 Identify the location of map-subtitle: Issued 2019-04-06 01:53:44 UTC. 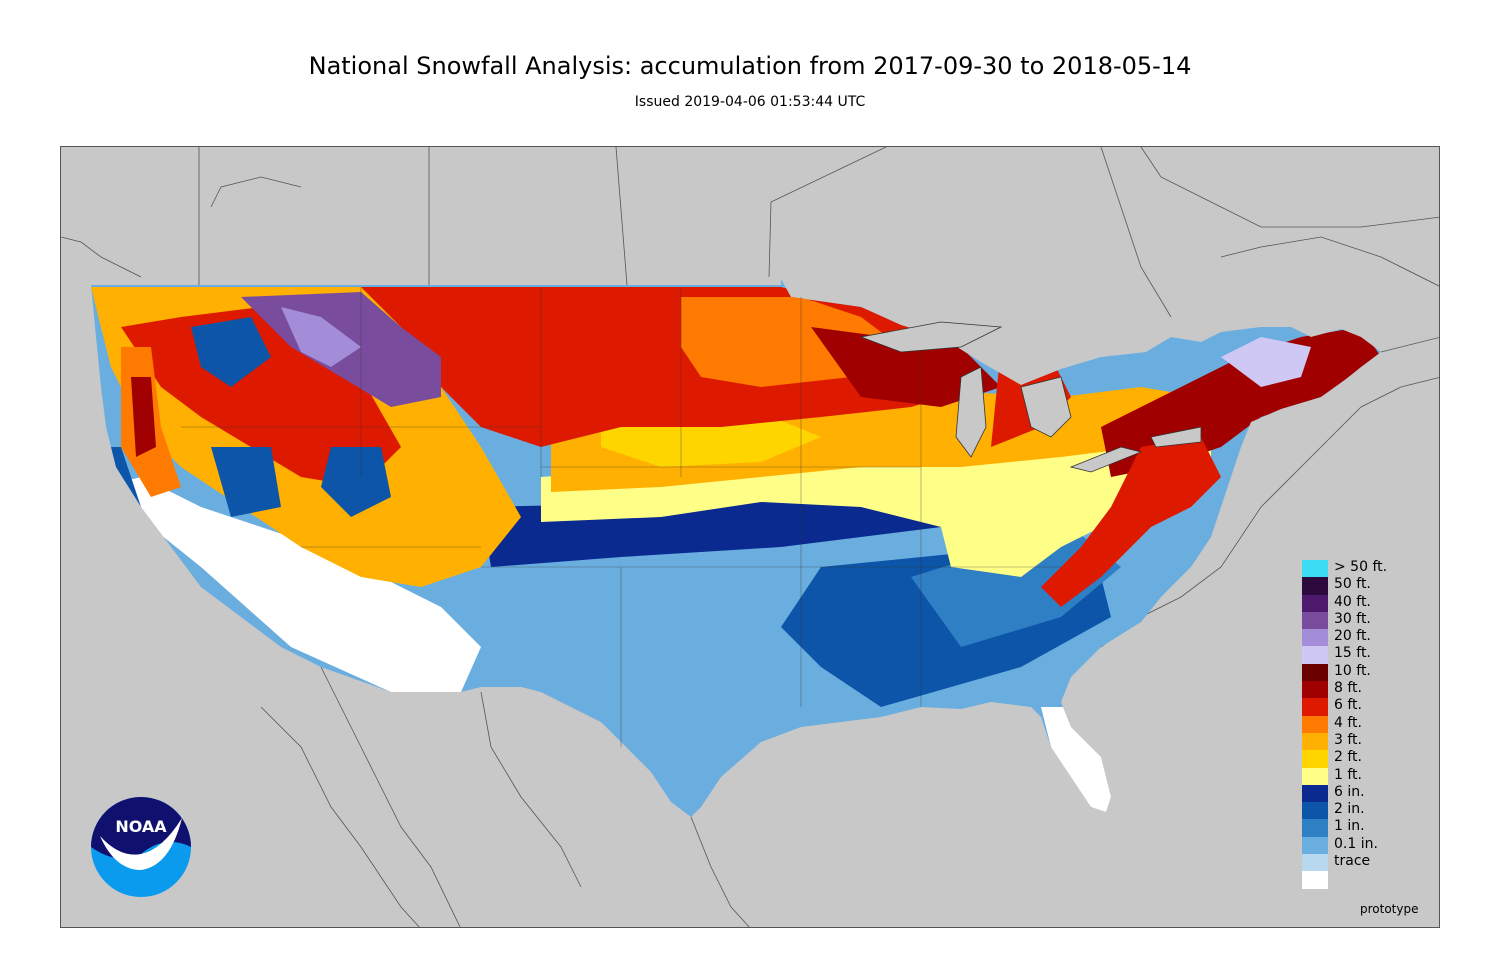
(750, 102).